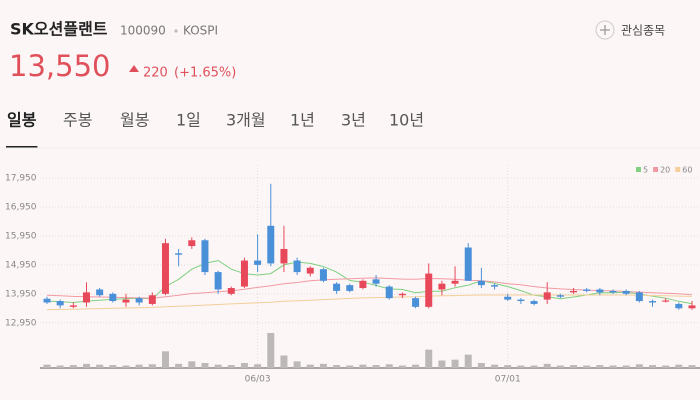 The width and height of the screenshot is (700, 400). What do you see at coordinates (21, 236) in the screenshot?
I see `y-tick-label: 15,950` at bounding box center [21, 236].